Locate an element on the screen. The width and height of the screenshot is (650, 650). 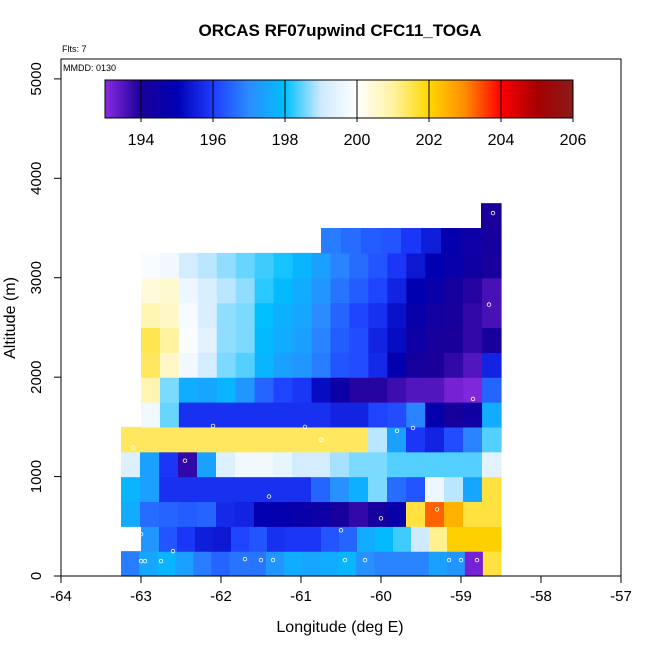
y-axis-label: Altitude (m) is located at coordinates (10, 318).